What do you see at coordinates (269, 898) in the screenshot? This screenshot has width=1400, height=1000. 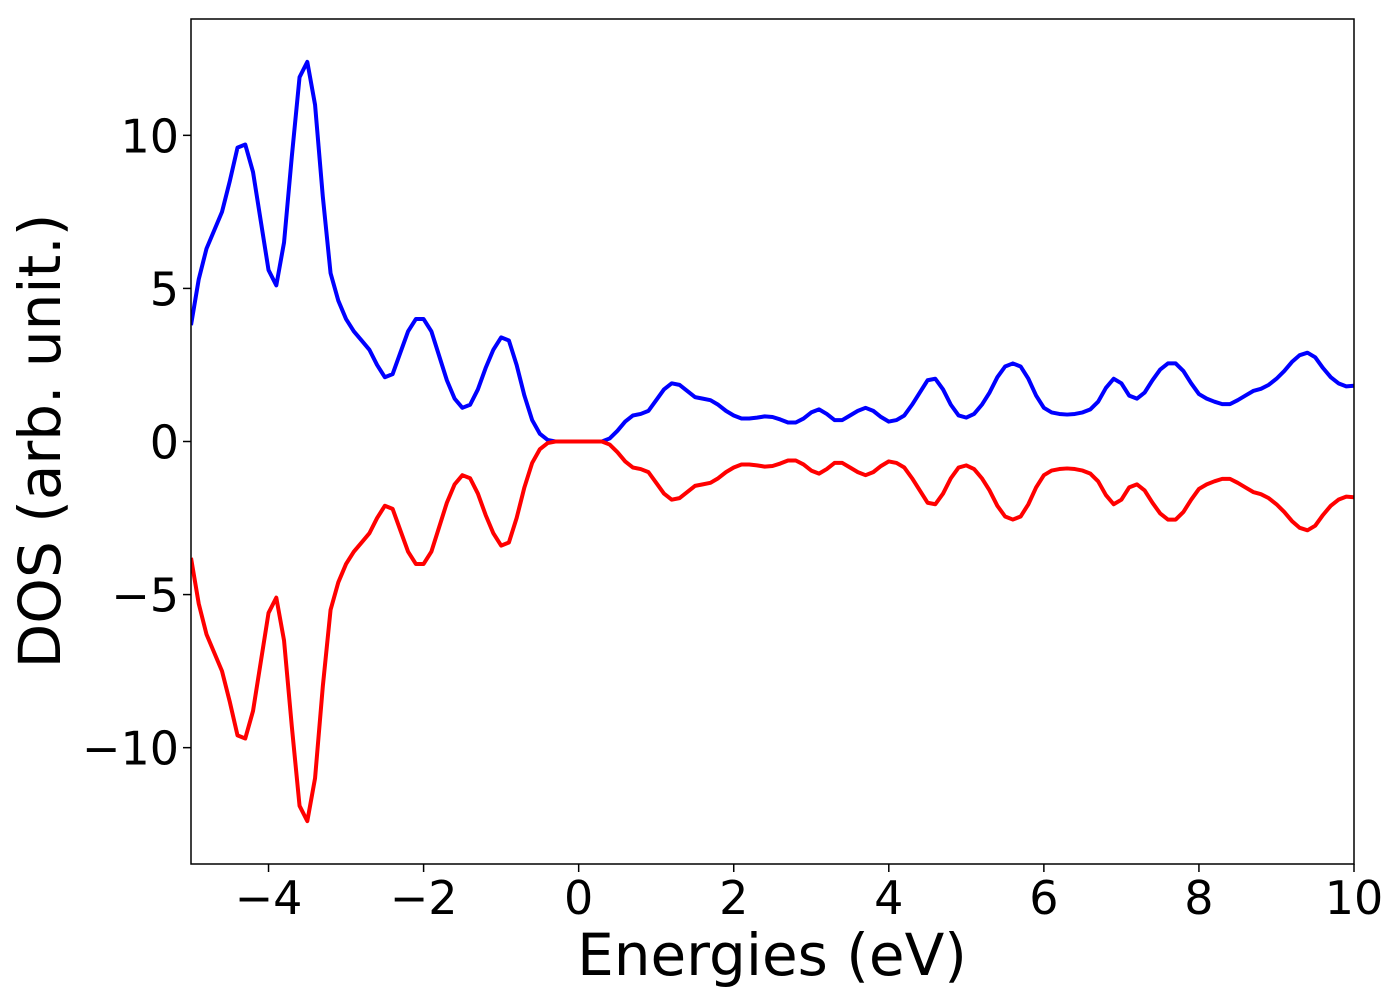 I see `x-tick-label: −4` at bounding box center [269, 898].